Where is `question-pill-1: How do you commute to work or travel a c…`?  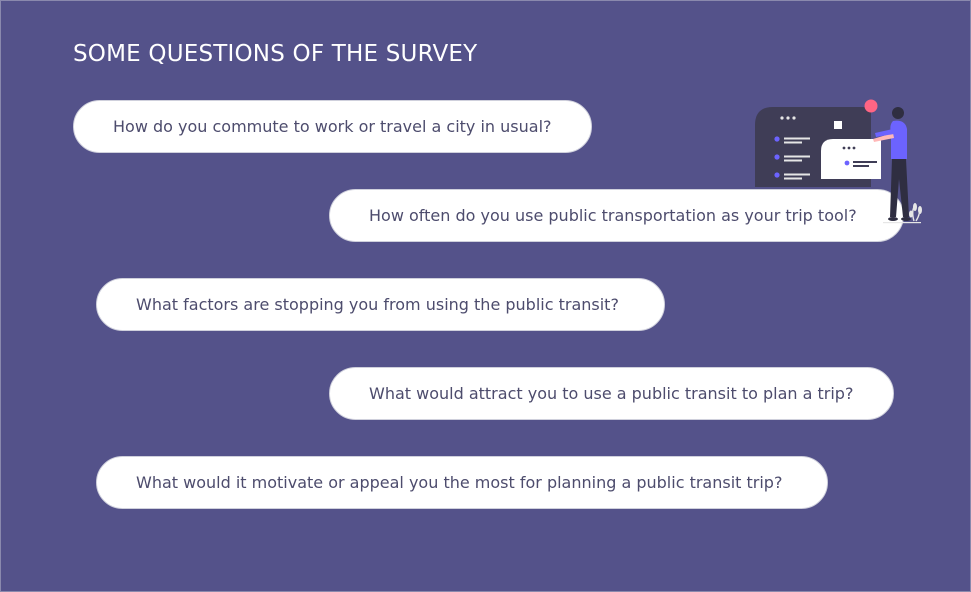
question-pill-1: How do you commute to work or travel a c… is located at coordinates (332, 126).